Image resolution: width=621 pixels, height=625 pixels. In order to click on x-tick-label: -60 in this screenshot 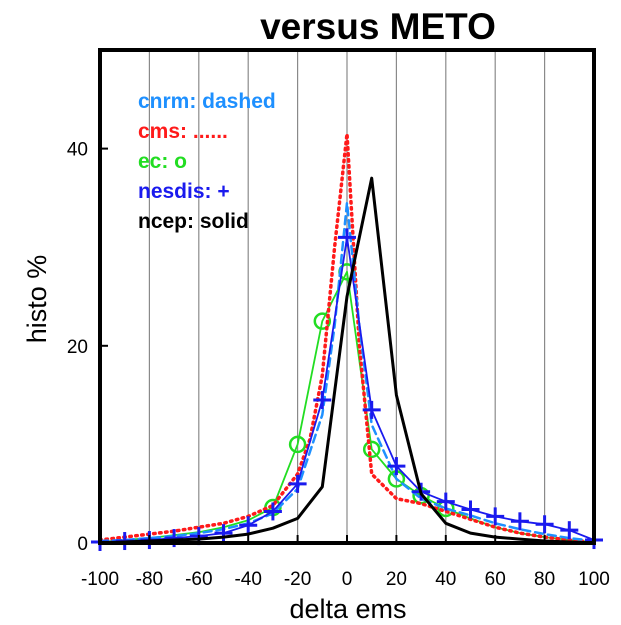, I will do `click(198, 579)`.